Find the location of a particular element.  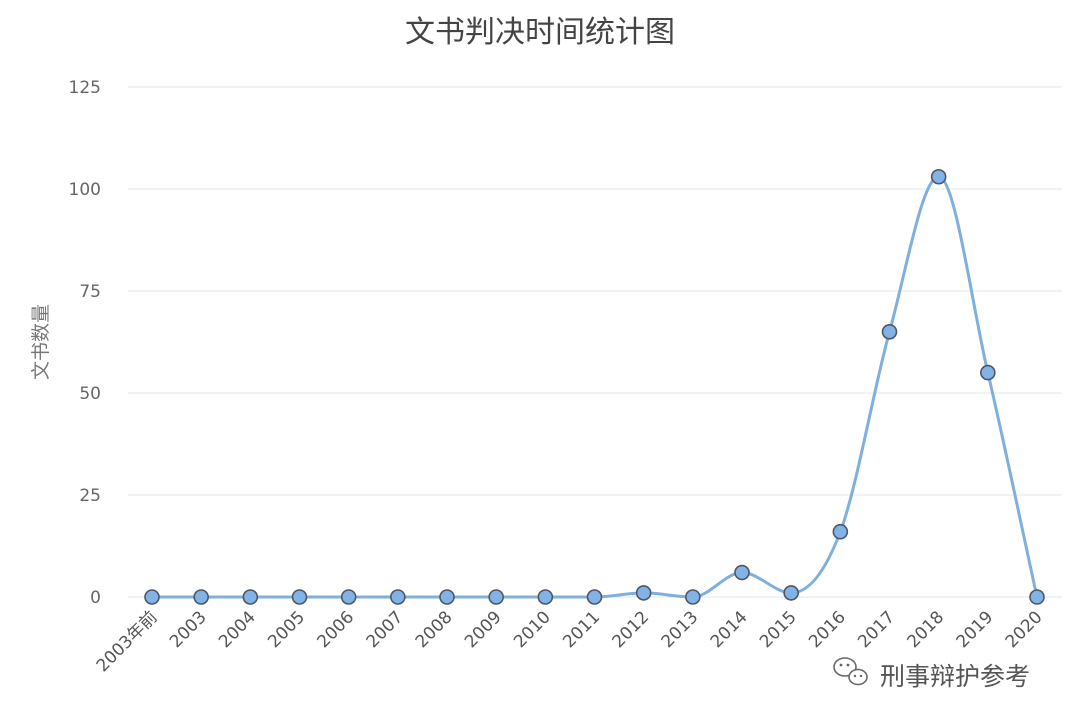

x-tick-label: 2018 is located at coordinates (925, 629).